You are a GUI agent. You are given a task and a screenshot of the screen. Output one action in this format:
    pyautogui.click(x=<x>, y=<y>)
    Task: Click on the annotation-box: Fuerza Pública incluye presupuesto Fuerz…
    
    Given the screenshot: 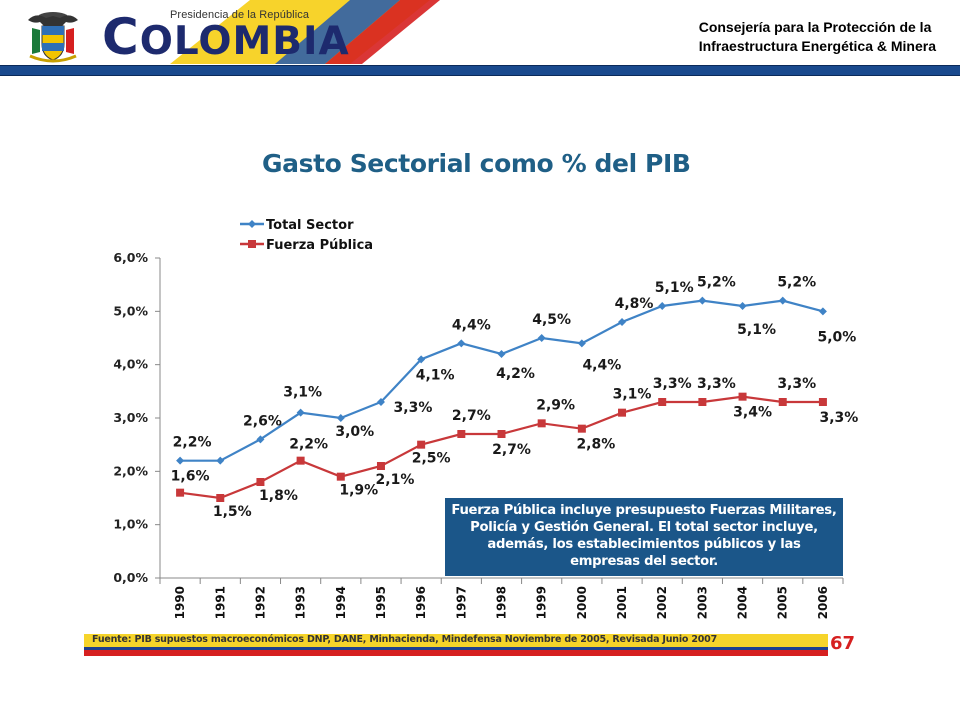 What is the action you would take?
    pyautogui.click(x=644, y=537)
    